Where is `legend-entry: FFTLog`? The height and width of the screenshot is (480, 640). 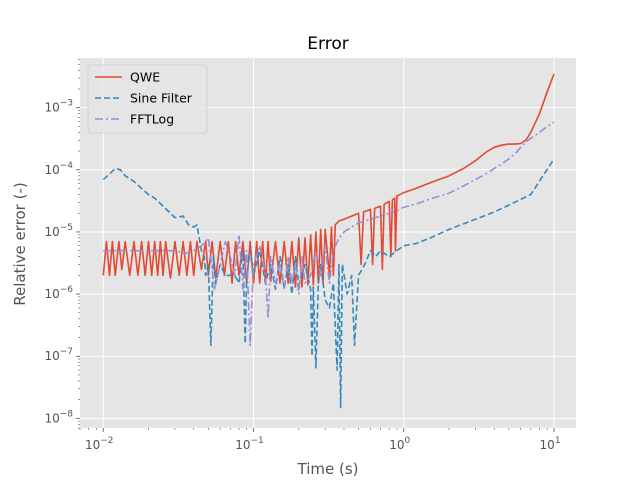 legend-entry: FFTLog is located at coordinates (152, 119).